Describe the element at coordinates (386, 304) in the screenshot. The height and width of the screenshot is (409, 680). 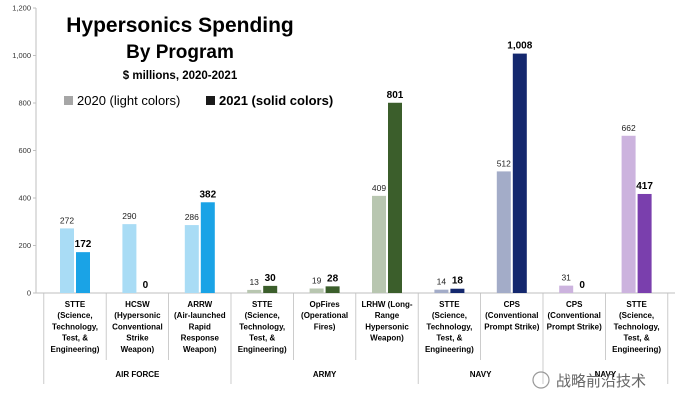
I see `category-label: LRHW (Long-` at that location.